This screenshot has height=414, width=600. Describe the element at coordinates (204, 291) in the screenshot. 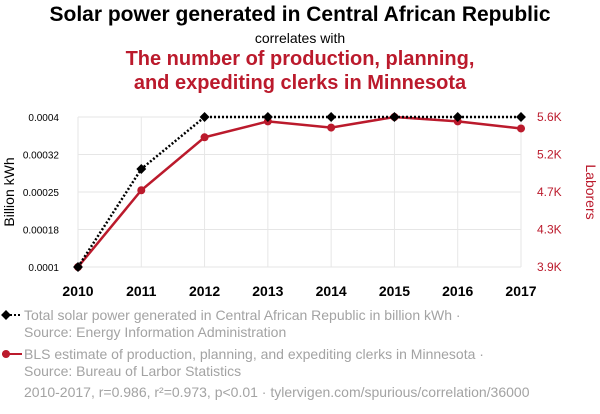

I see `x-tick-label: 2012` at that location.